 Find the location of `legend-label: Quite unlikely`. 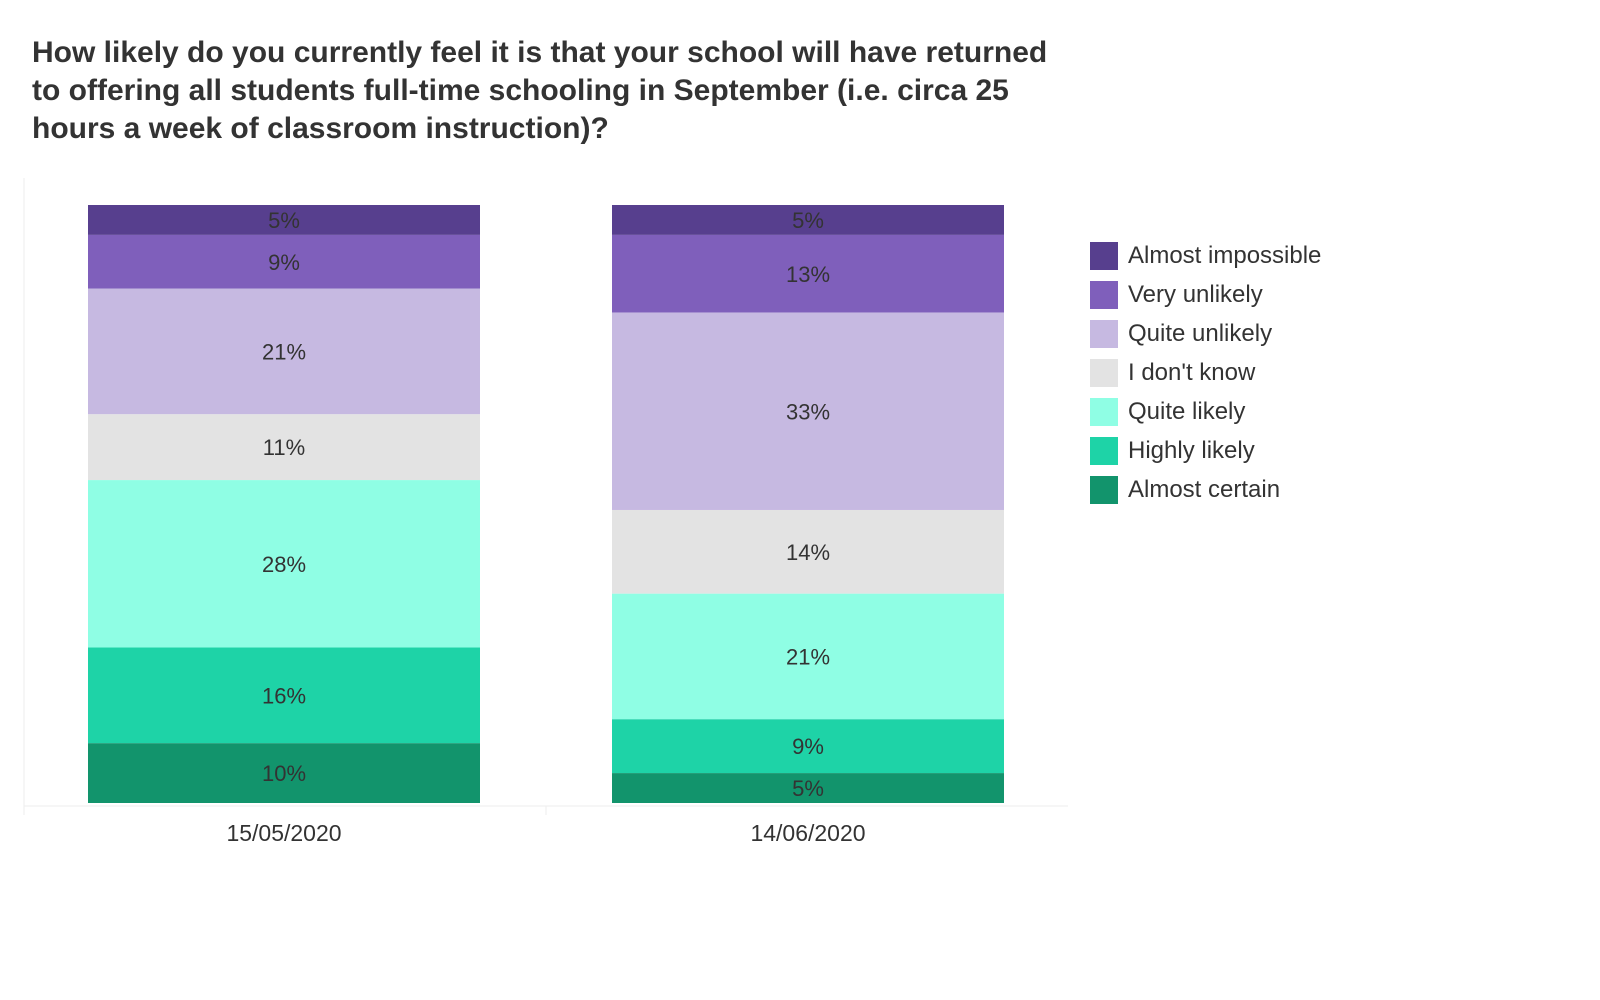

legend-label: Quite unlikely is located at coordinates (1200, 333).